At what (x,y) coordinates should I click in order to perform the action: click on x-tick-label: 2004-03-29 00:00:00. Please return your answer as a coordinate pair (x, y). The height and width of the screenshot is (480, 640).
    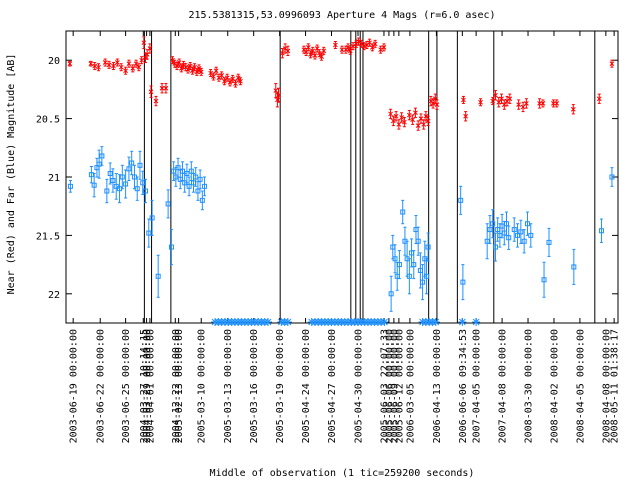
    Looking at the image, I should click on (147, 386).